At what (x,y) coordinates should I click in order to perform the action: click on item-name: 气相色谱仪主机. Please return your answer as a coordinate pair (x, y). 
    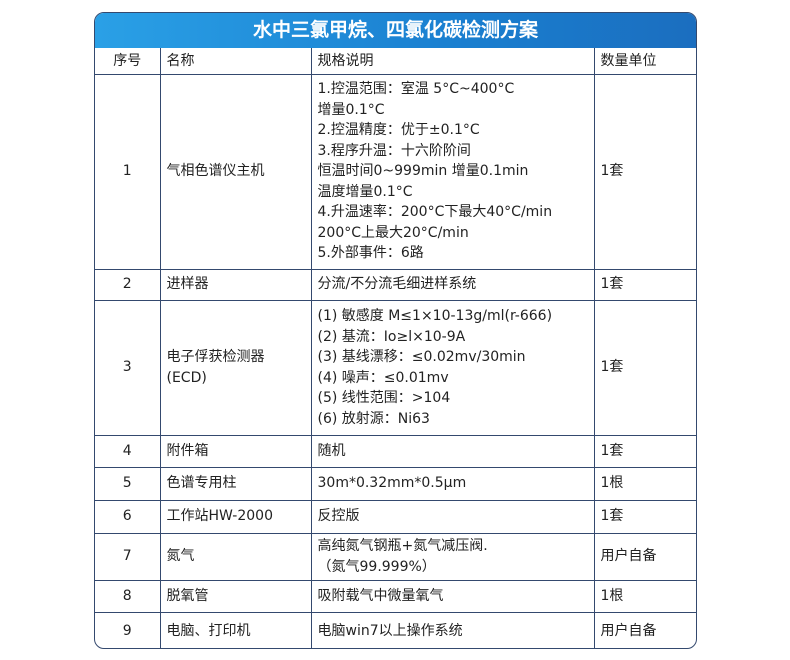
    Looking at the image, I should click on (235, 171).